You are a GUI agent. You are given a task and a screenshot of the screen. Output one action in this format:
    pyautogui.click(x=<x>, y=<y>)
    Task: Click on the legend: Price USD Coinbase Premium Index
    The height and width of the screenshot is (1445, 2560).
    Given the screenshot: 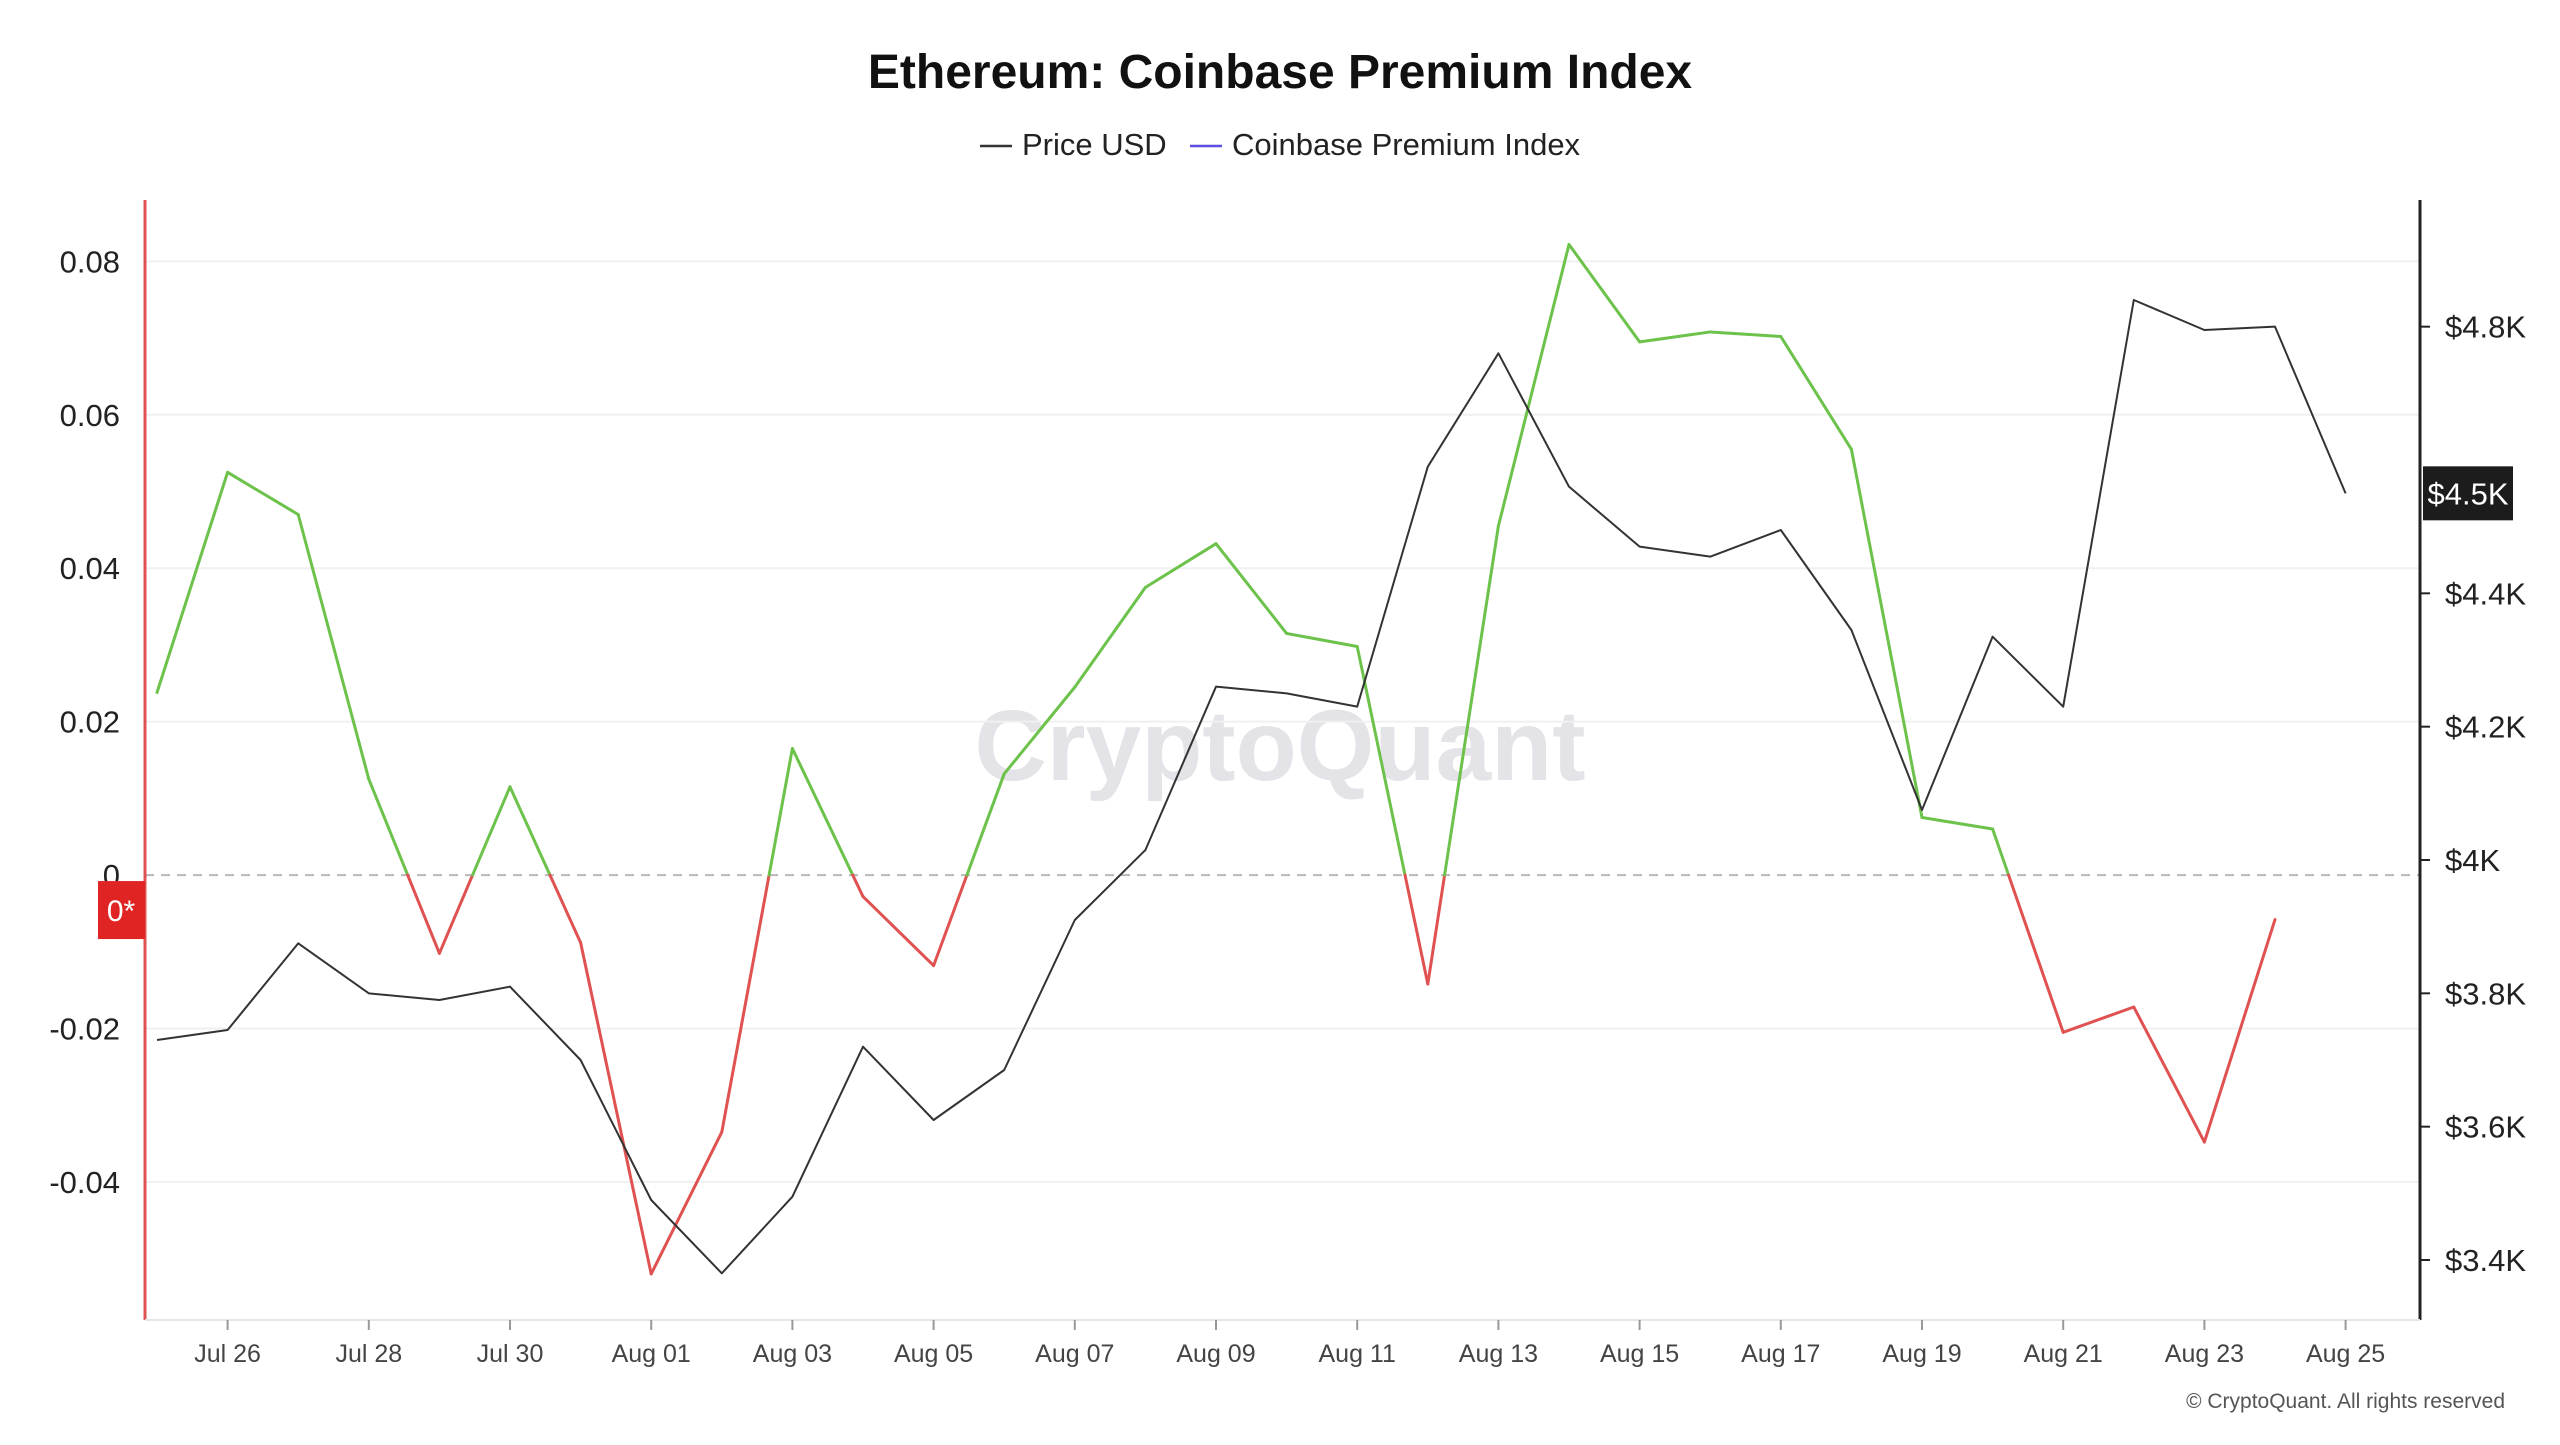 What is the action you would take?
    pyautogui.click(x=1280, y=144)
    